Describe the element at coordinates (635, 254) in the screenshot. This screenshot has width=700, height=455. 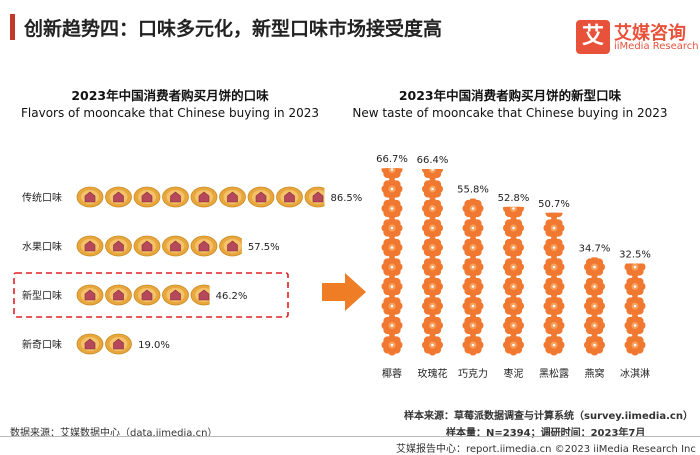
I see `right-value-label: 32.5%` at that location.